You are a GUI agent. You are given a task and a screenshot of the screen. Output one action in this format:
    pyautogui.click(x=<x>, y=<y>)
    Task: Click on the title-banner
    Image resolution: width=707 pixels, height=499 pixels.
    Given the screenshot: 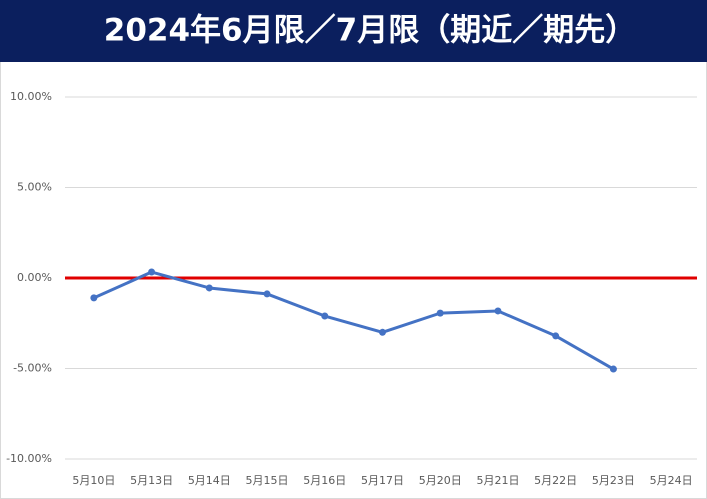 What is the action you would take?
    pyautogui.click(x=353, y=31)
    